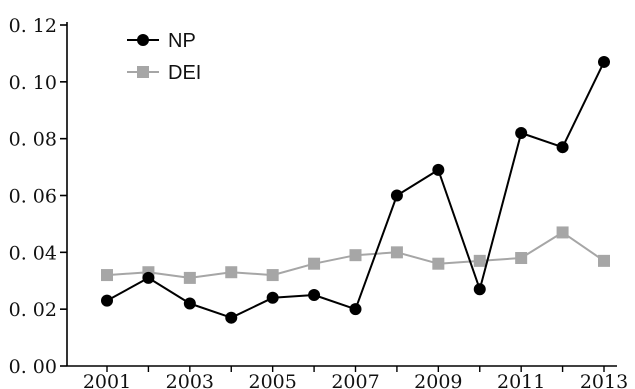 Image resolution: width=635 pixels, height=389 pixels. What do you see at coordinates (190, 380) in the screenshot?
I see `x-tick-label: 2003` at bounding box center [190, 380].